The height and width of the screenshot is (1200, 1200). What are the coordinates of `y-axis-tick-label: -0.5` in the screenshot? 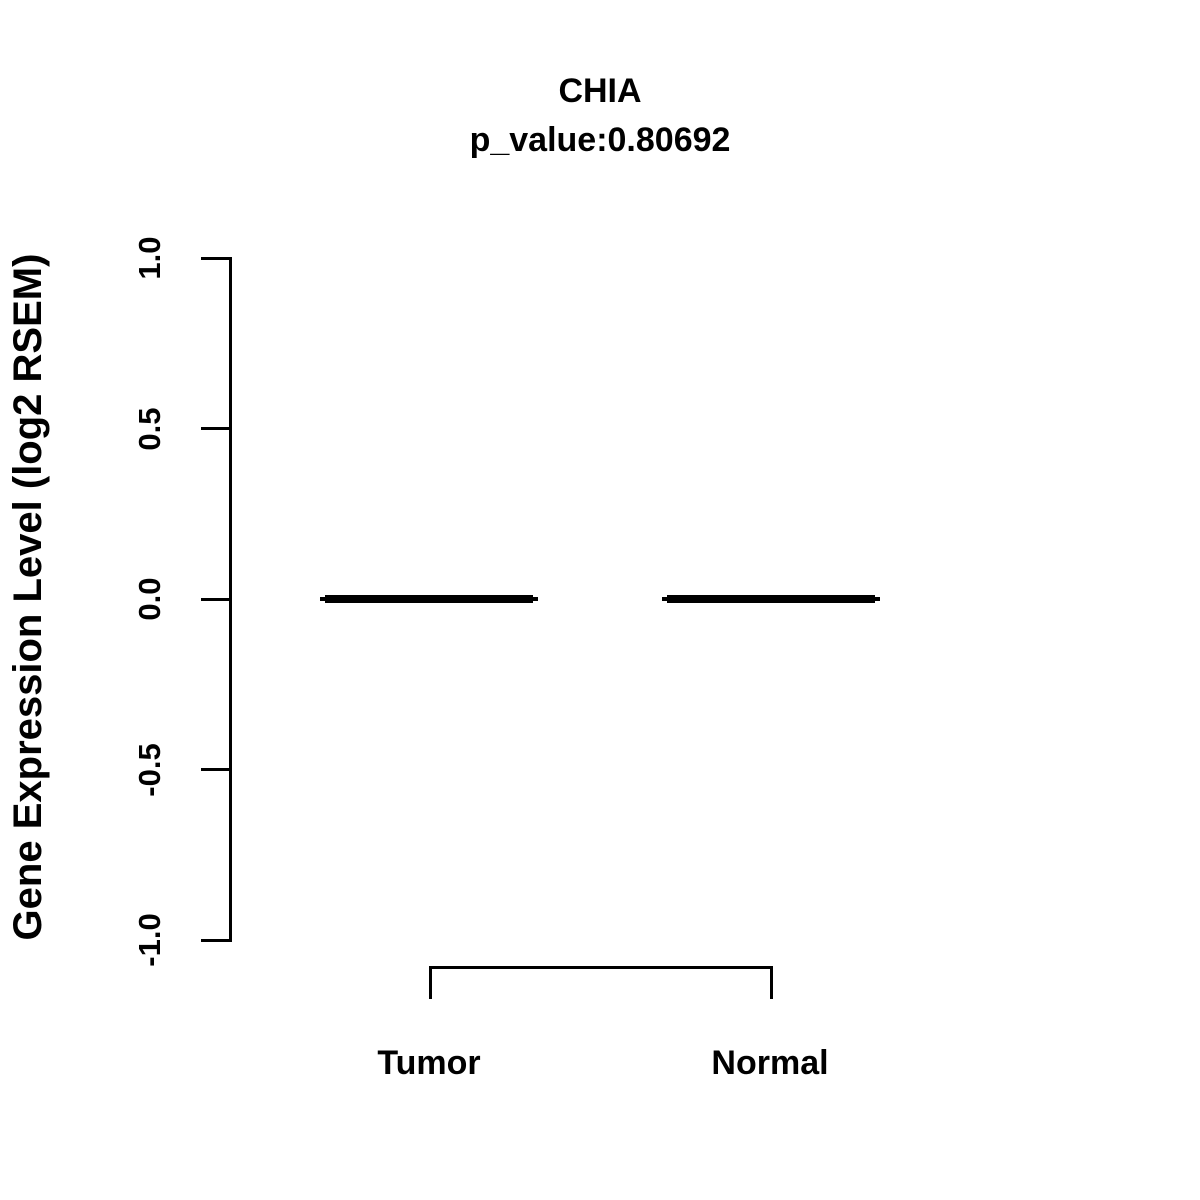 It's located at (149, 769).